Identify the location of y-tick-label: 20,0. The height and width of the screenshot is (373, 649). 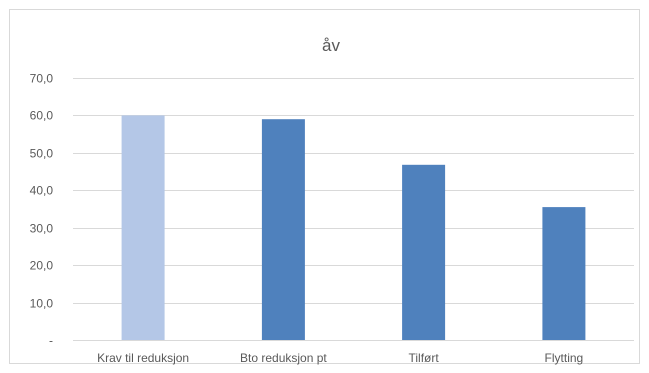
(42, 266).